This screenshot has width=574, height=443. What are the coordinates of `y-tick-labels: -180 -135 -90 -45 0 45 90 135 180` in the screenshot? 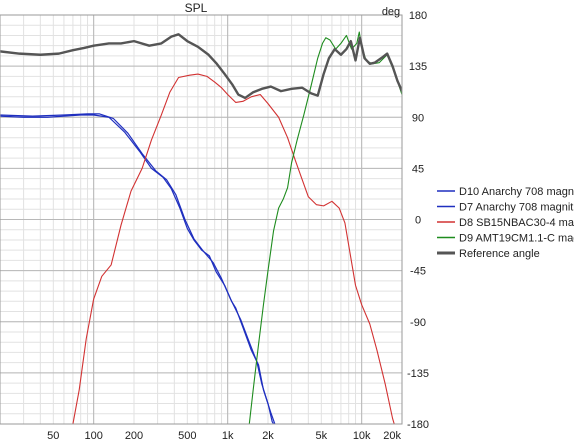 It's located at (418, 220).